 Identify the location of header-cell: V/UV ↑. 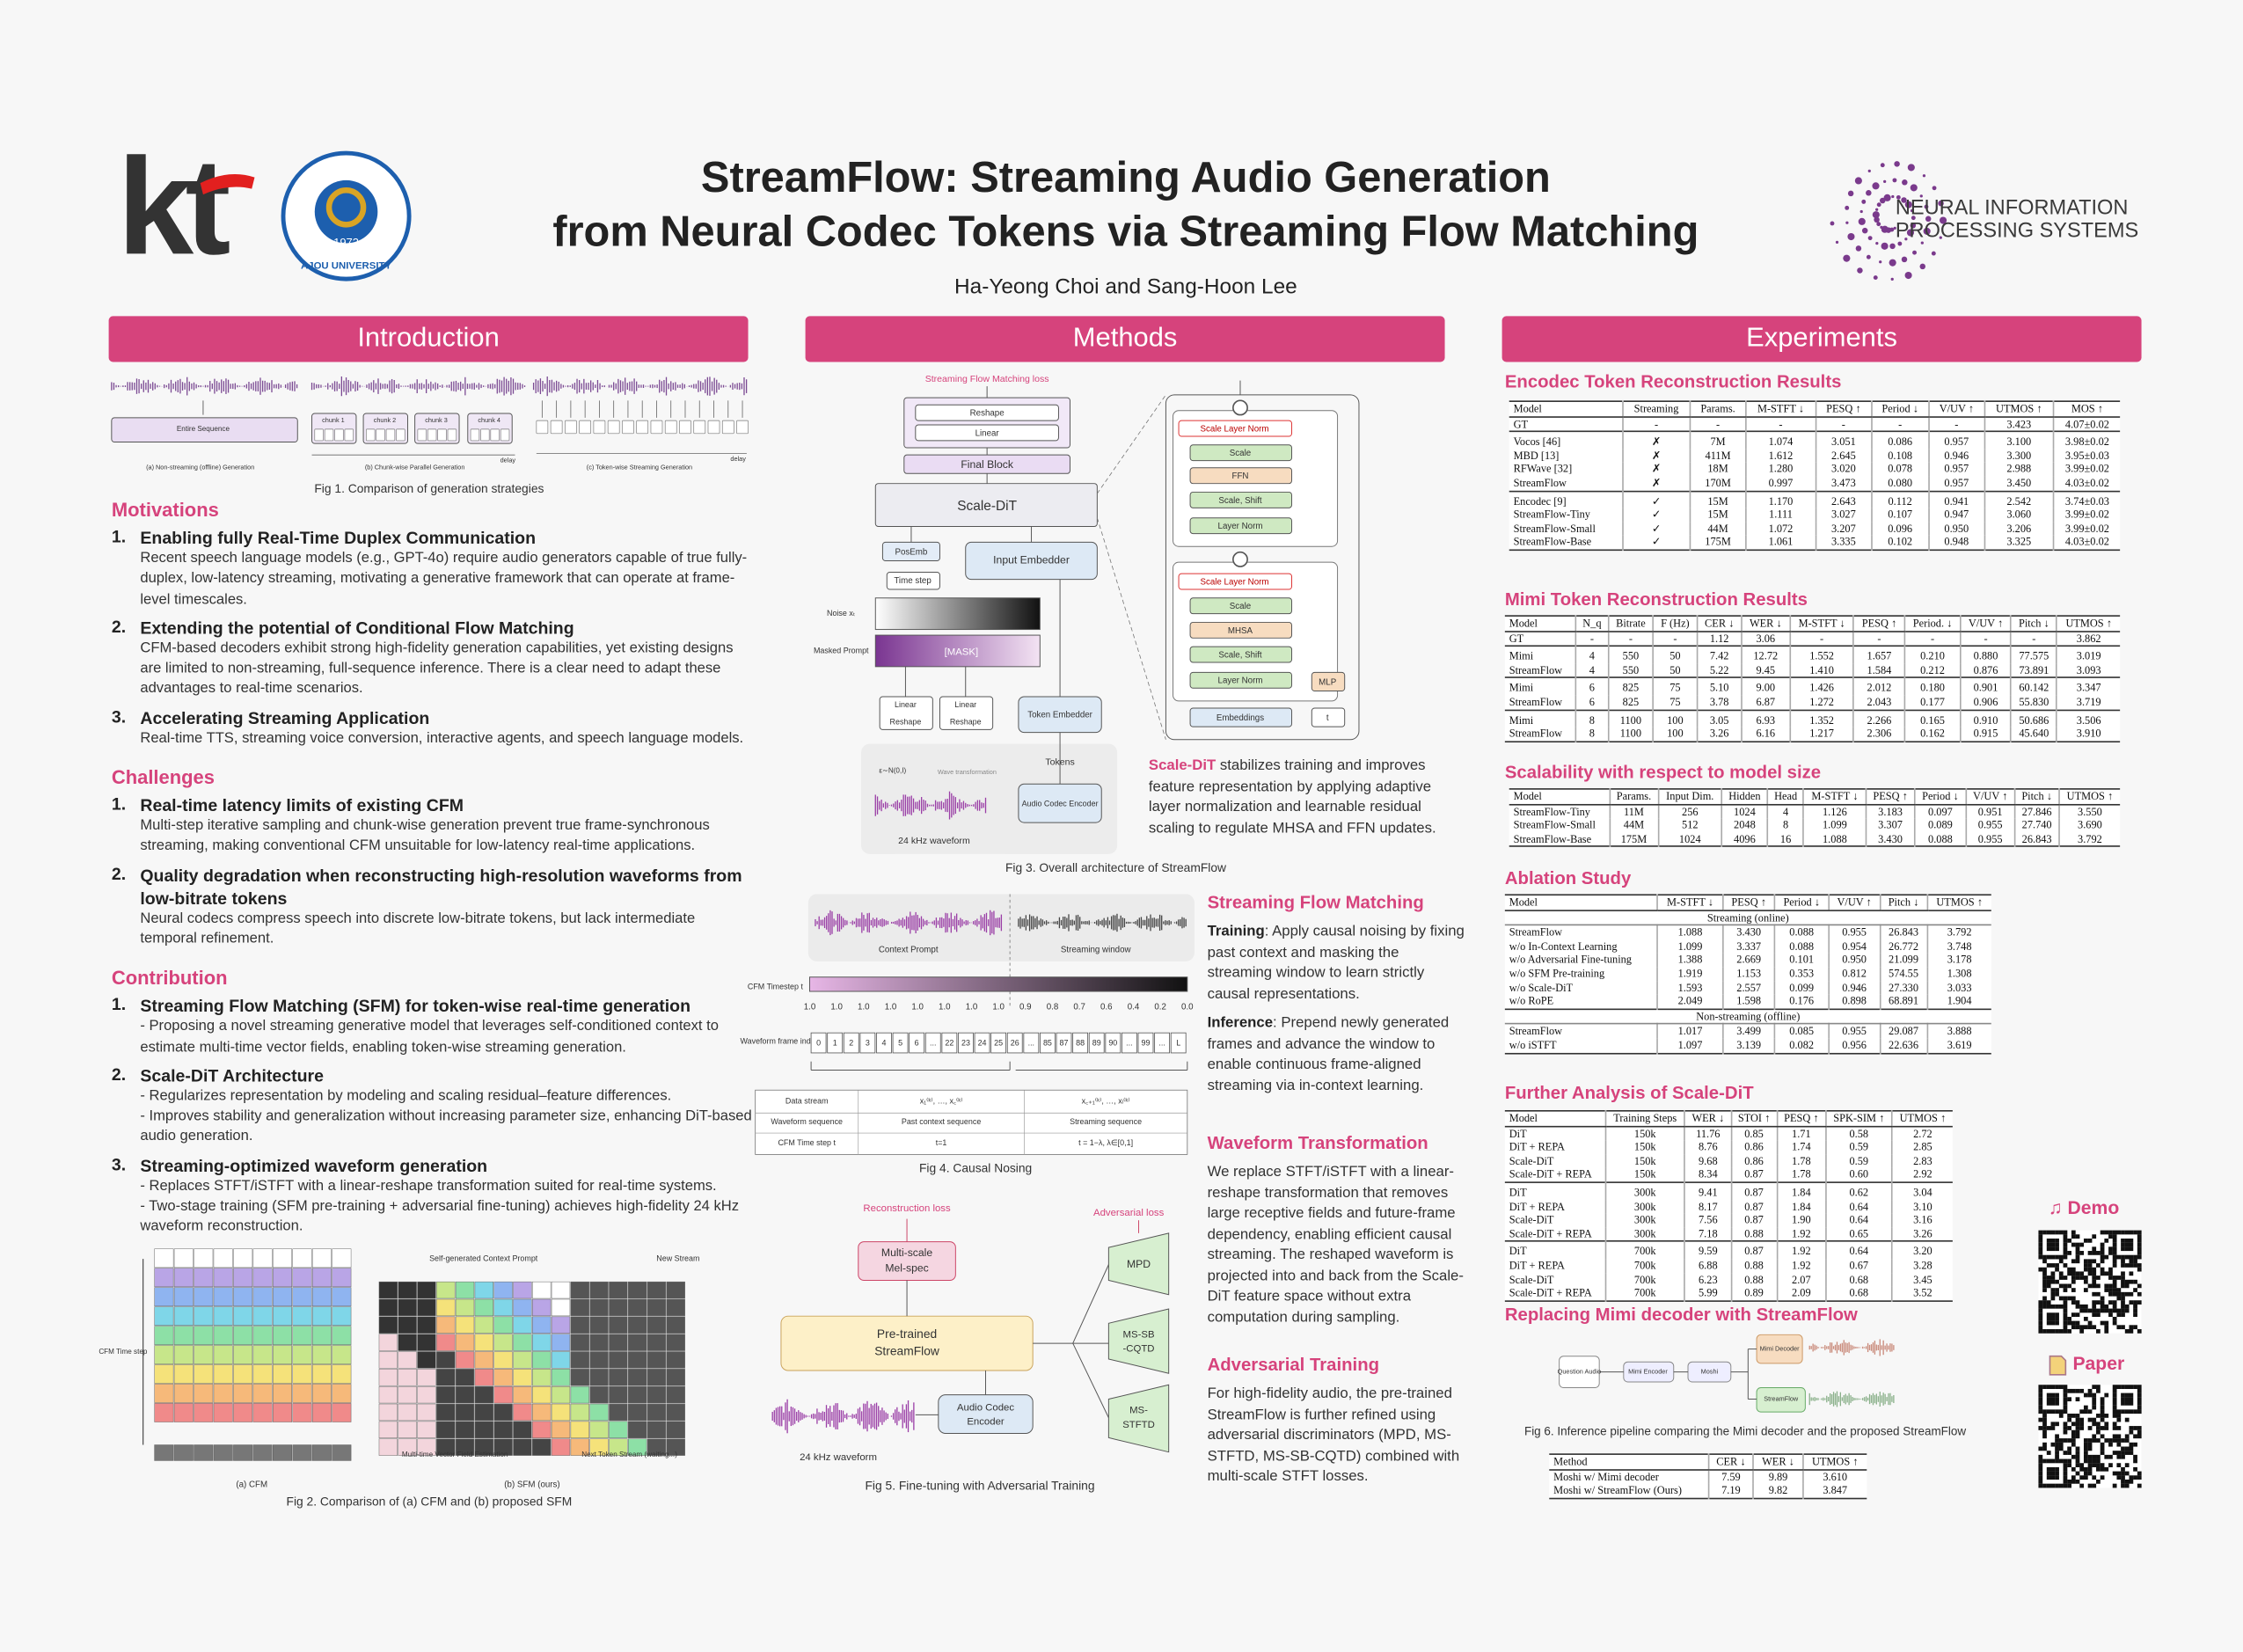
(1990, 796).